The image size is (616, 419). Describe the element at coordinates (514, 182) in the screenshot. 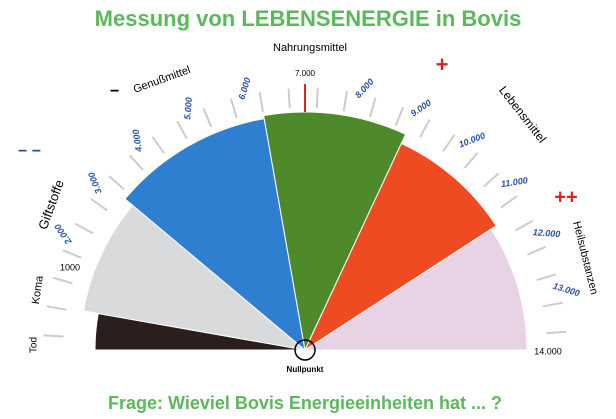

I see `scale-label: 11.000` at that location.